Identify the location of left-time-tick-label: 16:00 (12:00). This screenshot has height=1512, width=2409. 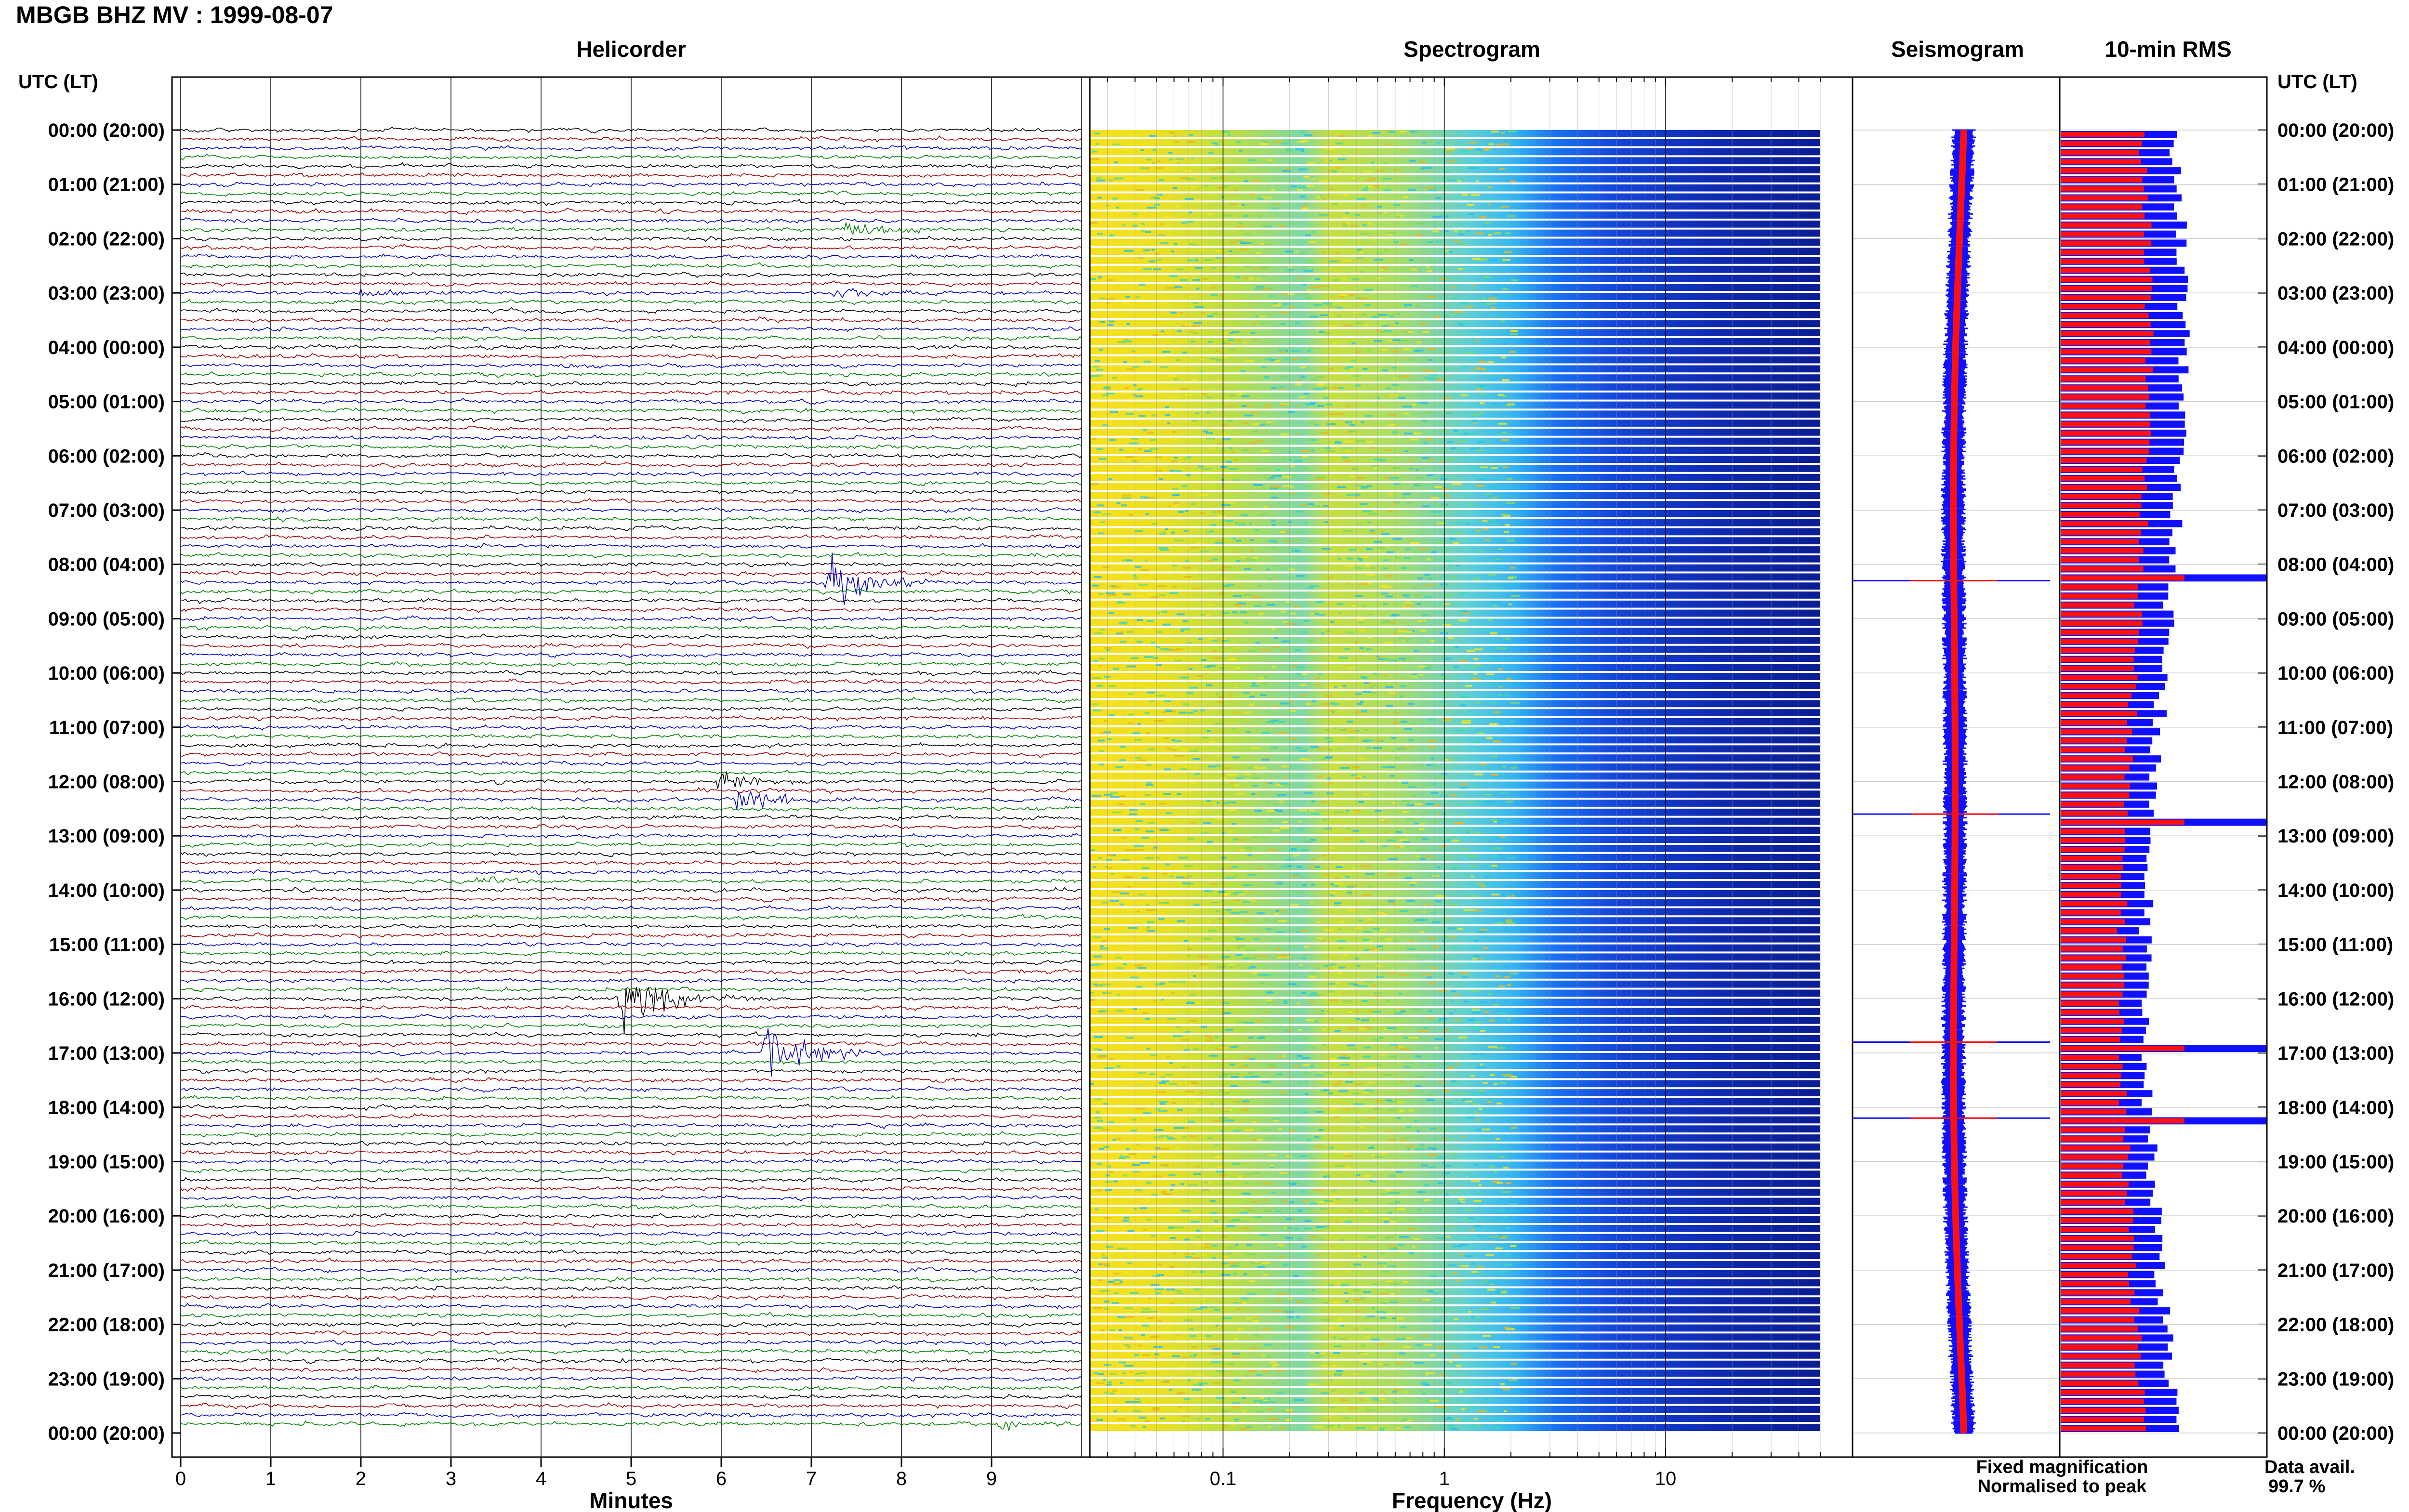
(106, 999).